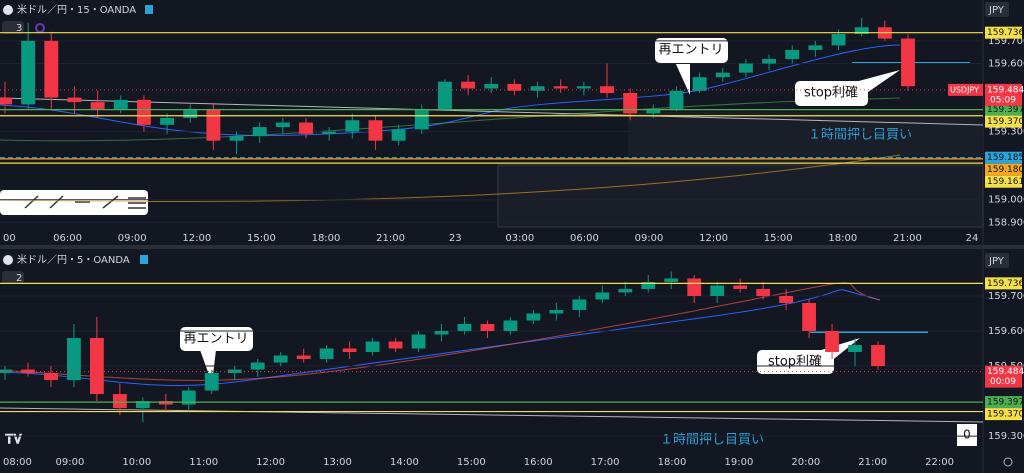  Describe the element at coordinates (8, 10) in the screenshot. I see `symbol-icon` at that location.